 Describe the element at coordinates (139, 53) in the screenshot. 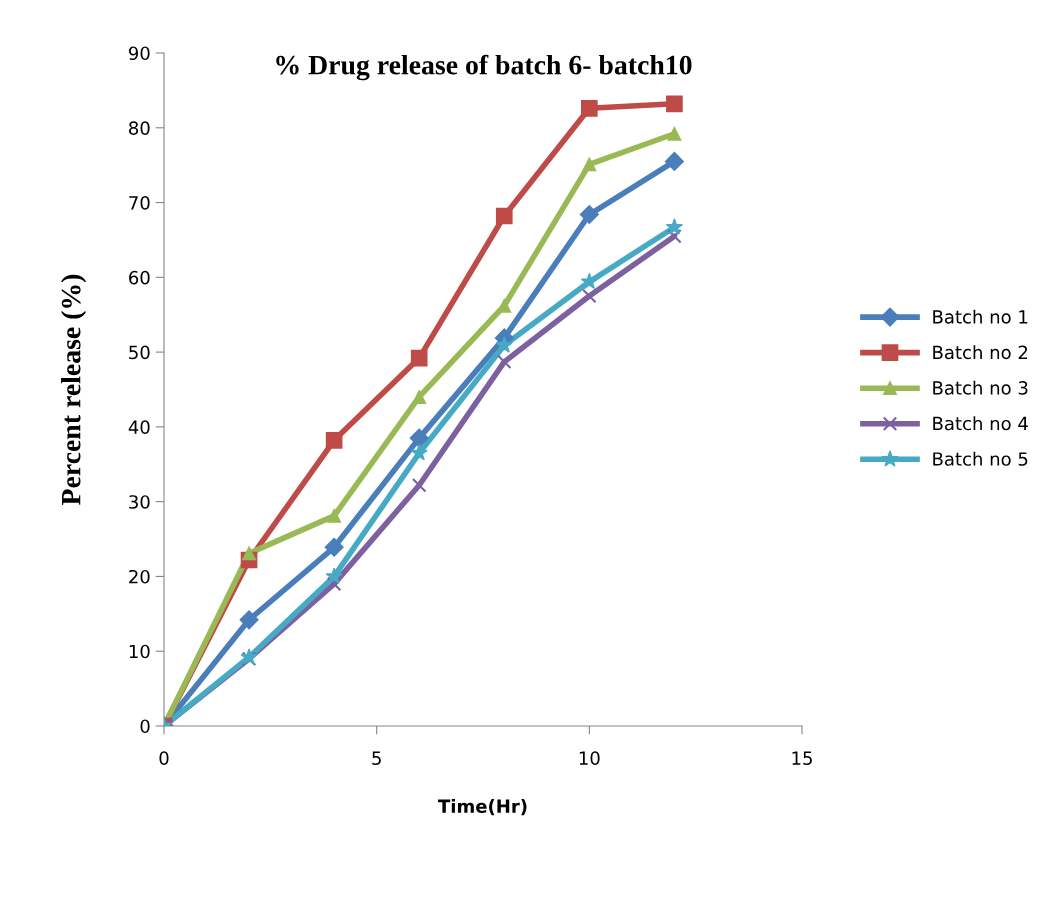

I see `y-tick-label: 90` at that location.